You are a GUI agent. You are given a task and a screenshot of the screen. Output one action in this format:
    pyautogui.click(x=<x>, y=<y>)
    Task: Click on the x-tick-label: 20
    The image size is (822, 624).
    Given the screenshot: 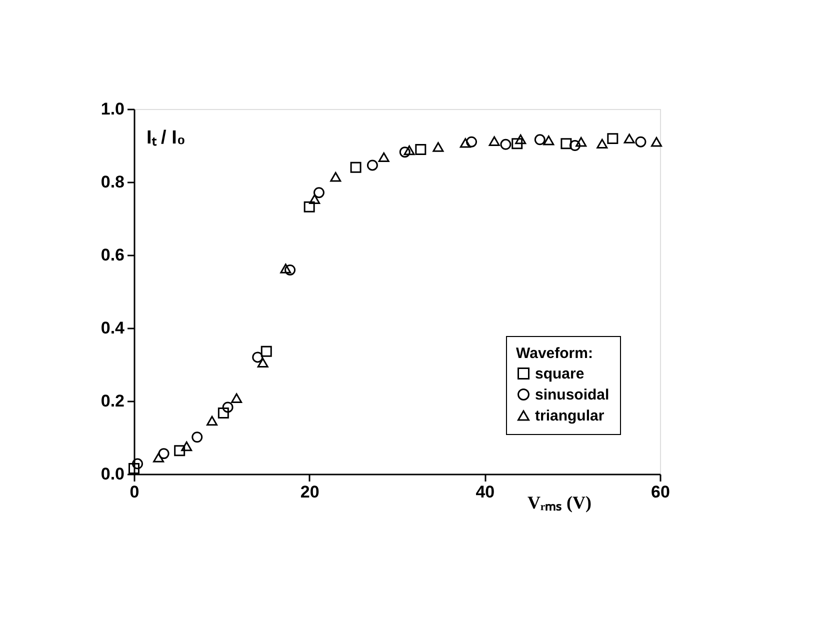 What is the action you would take?
    pyautogui.click(x=310, y=492)
    